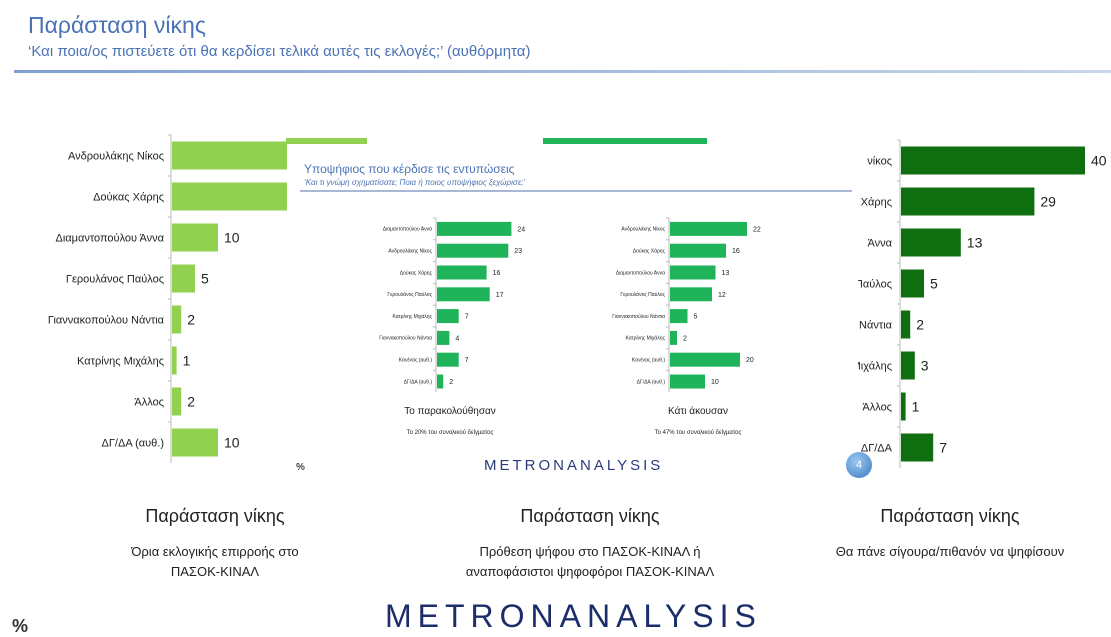 This screenshot has width=1111, height=637. I want to click on chart-2-category-label: Κατρίνης Μιχάλης, so click(645, 338).